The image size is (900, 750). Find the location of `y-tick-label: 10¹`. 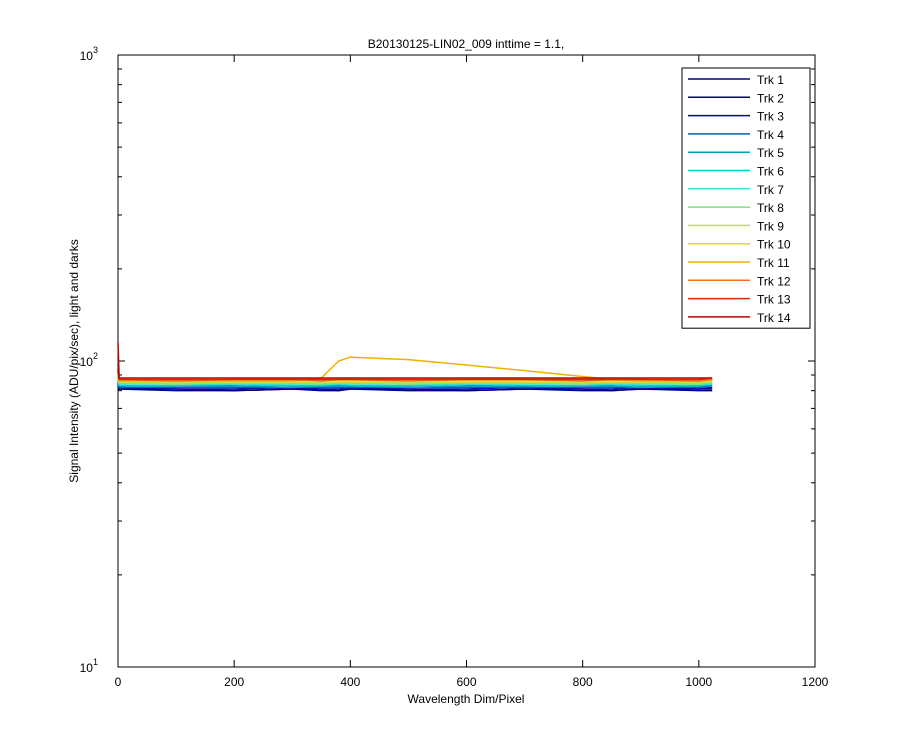

y-tick-label: 10¹ is located at coordinates (89, 666).